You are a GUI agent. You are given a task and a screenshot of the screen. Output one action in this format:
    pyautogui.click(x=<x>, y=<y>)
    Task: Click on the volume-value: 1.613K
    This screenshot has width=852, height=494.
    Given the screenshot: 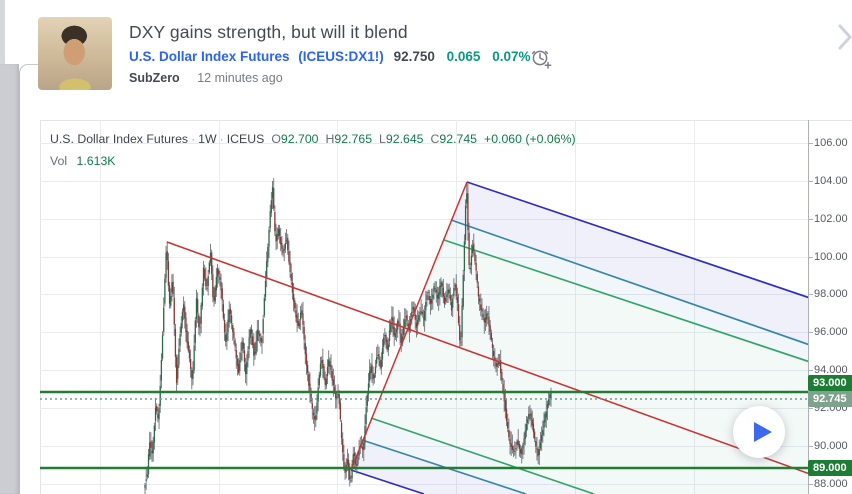 What is the action you would take?
    pyautogui.click(x=96, y=161)
    